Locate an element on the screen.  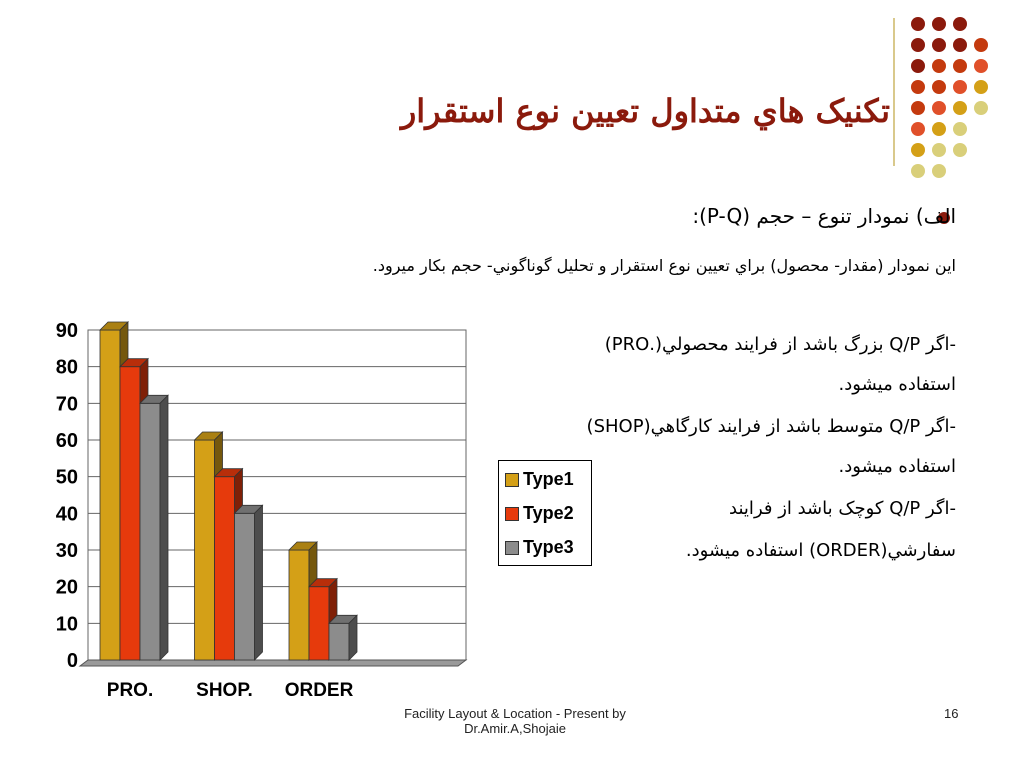
chart-x-ticks: PRO. SHOP. ORDER is located at coordinates (230, 690).